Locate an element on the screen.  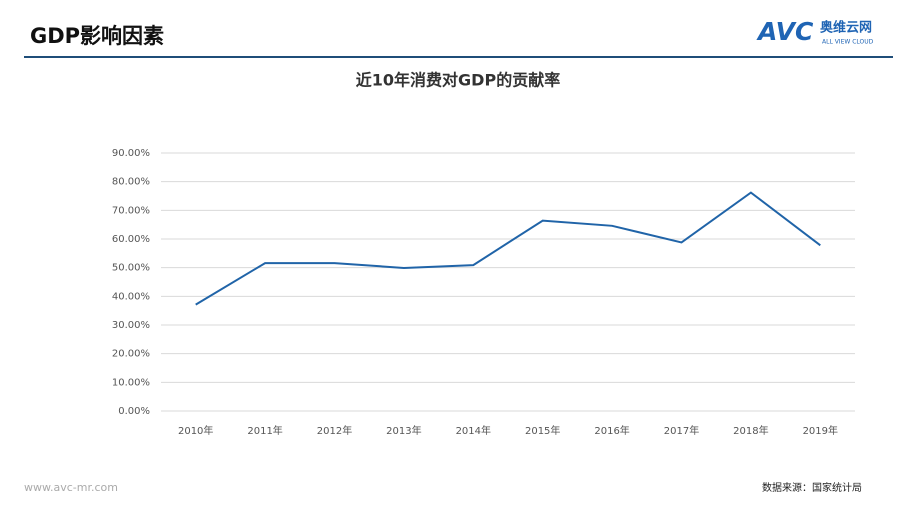
y-tick-label: 80.00% is located at coordinates (131, 182).